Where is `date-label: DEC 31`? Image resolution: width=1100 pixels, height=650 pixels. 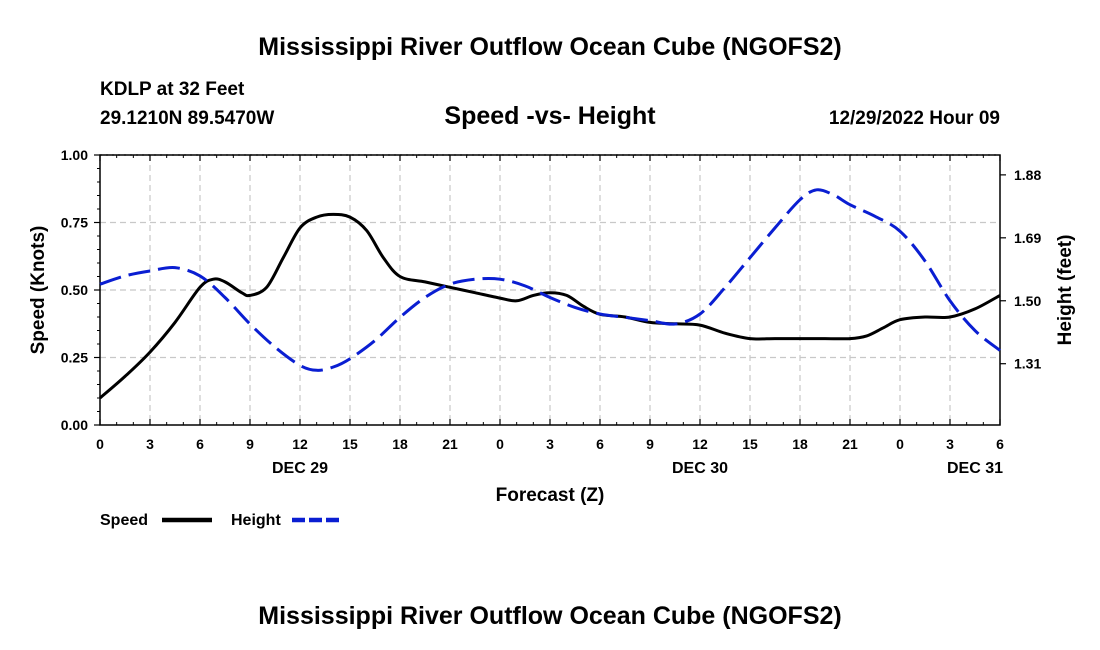
date-label: DEC 31 is located at coordinates (975, 468).